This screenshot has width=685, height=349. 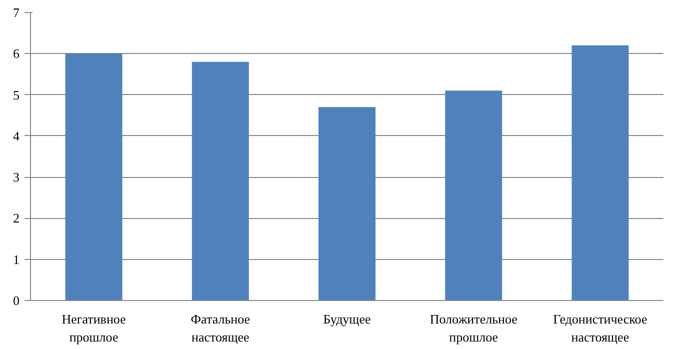 I want to click on y-tick-label: 6, so click(x=16, y=54).